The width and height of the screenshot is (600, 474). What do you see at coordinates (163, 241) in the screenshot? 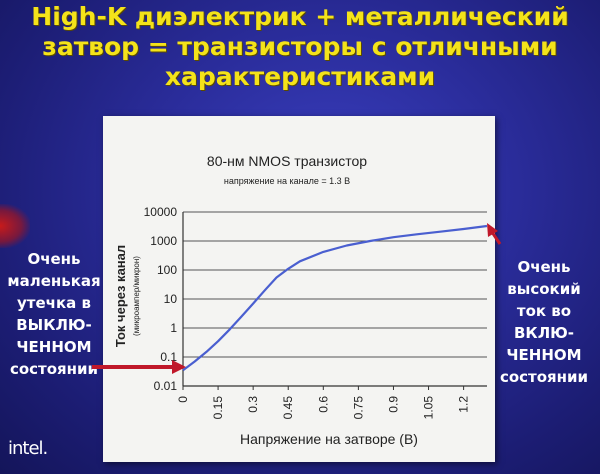
I see `y-tick-label: 1000` at bounding box center [163, 241].